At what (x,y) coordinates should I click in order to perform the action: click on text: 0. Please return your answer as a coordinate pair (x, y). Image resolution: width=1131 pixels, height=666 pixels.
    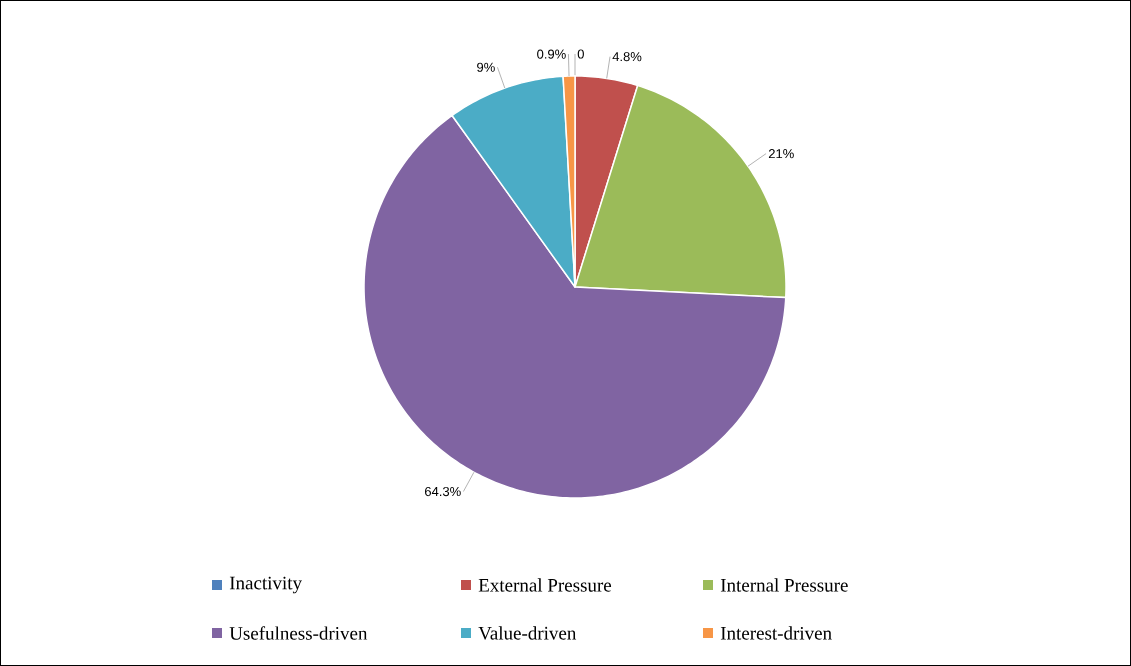
    Looking at the image, I should click on (580, 54).